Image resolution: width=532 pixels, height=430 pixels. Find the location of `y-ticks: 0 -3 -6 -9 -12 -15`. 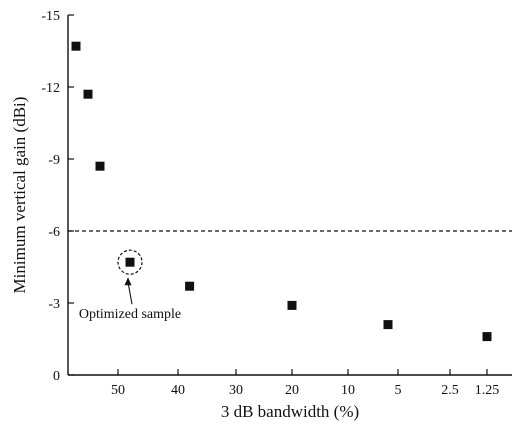

y-ticks: 0 -3 -6 -9 -12 -15 is located at coordinates (57, 196).